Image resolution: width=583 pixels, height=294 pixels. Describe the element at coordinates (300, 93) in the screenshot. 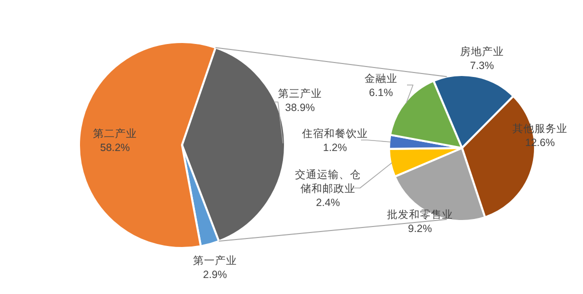

I see `slice-label: 第三产业` at that location.